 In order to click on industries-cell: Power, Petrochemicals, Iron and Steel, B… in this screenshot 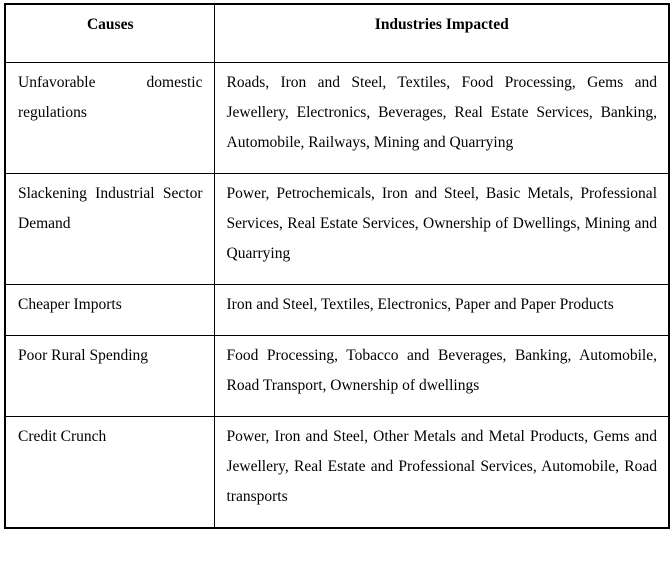, I will do `click(441, 228)`.